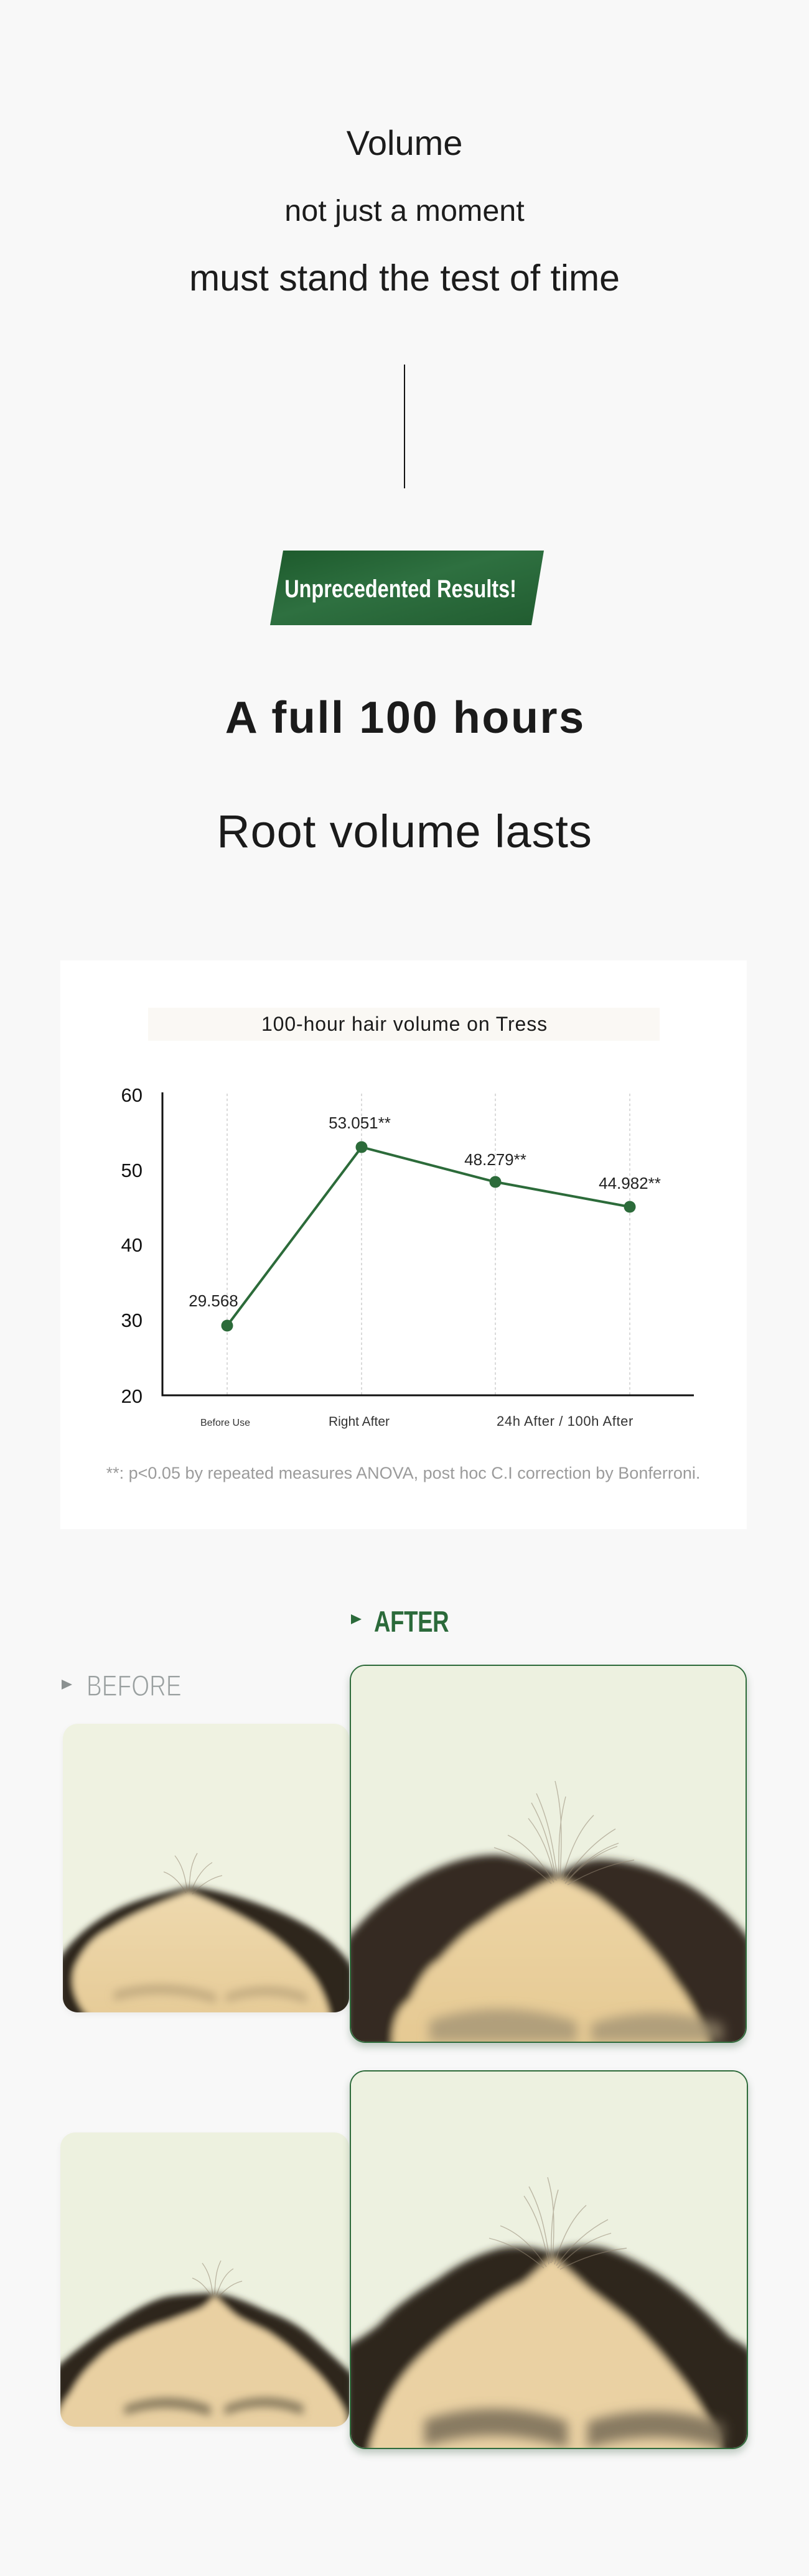 Image resolution: width=809 pixels, height=2576 pixels. Describe the element at coordinates (132, 1245) in the screenshot. I see `svg-text: 40` at that location.